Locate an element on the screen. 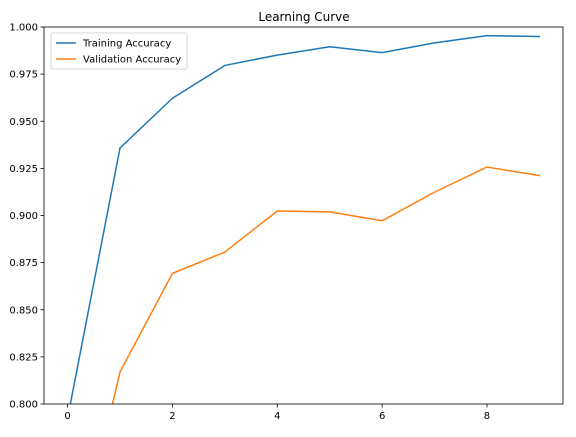 The height and width of the screenshot is (437, 576). x-tick-label: 0 is located at coordinates (67, 416).